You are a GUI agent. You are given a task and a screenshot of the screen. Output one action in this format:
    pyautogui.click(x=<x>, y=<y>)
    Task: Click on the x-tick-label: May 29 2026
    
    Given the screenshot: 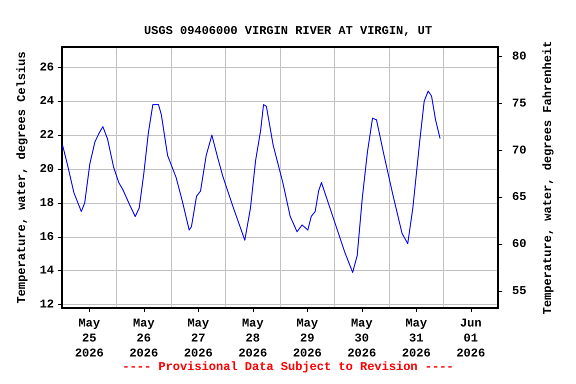 What is the action you would take?
    pyautogui.click(x=307, y=338)
    